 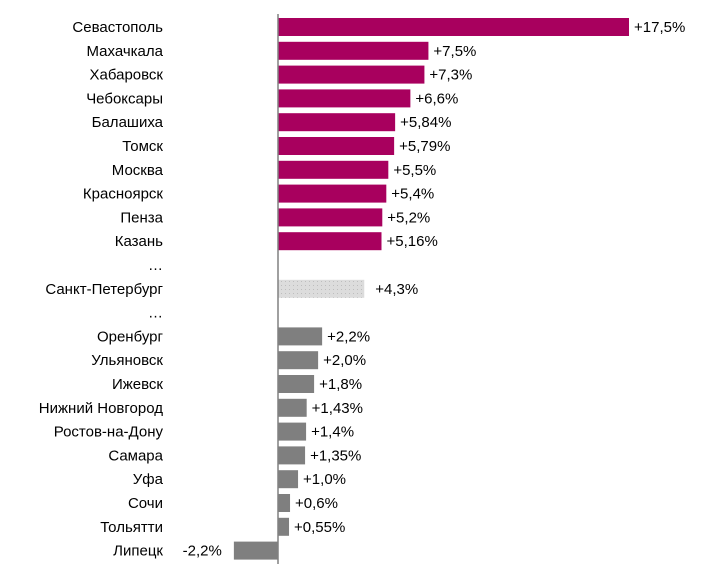 I want to click on value-label: +1,4%, so click(x=332, y=432).